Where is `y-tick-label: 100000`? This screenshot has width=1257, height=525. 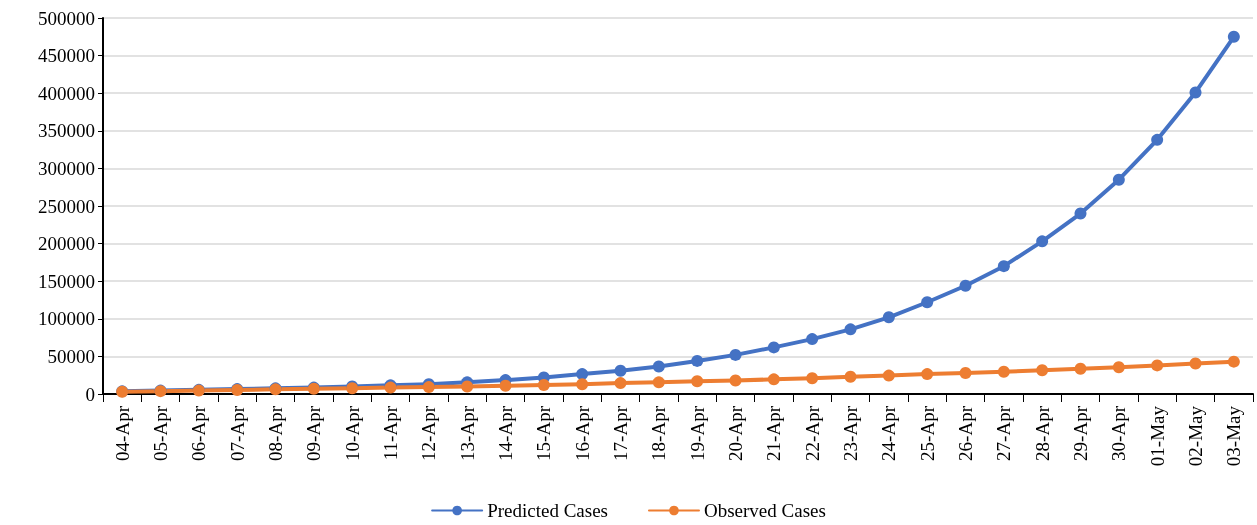
y-tick-label: 100000 is located at coordinates (66, 319).